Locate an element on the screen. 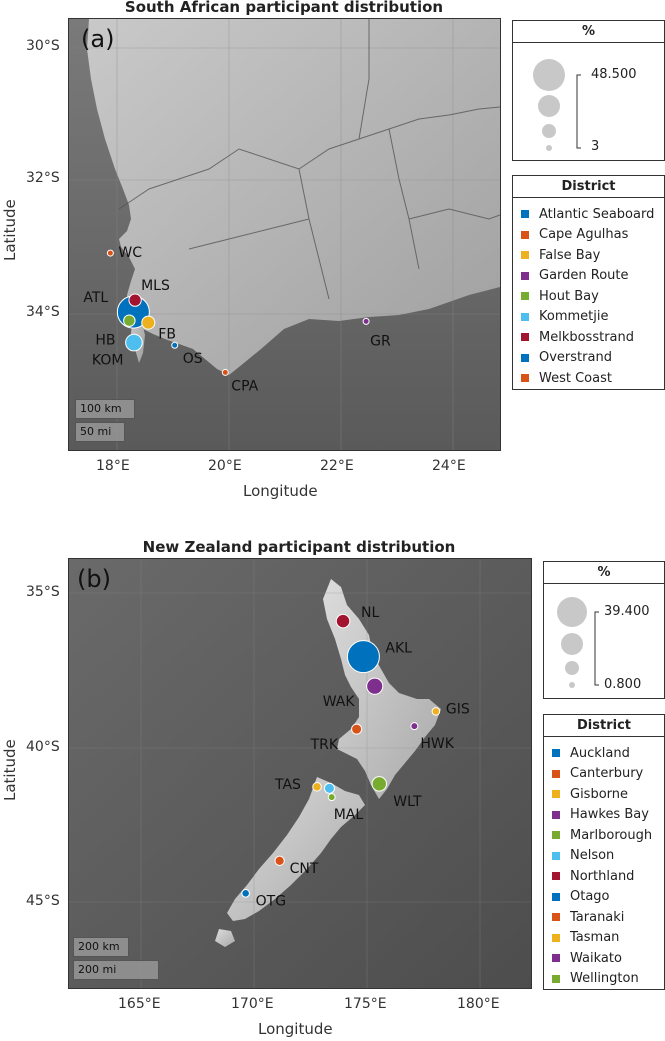  sa-legend-item: Hout Bay is located at coordinates (588, 296).